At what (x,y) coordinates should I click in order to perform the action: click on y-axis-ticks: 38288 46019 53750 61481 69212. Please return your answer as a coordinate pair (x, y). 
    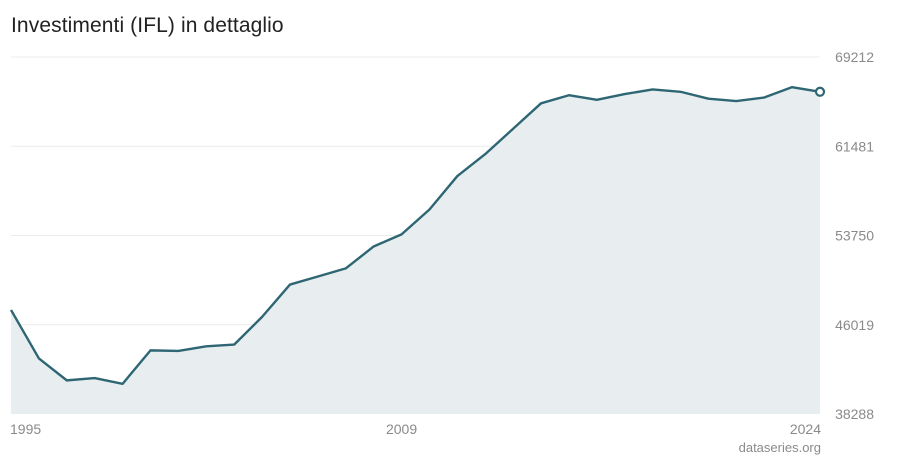
    Looking at the image, I should click on (854, 235).